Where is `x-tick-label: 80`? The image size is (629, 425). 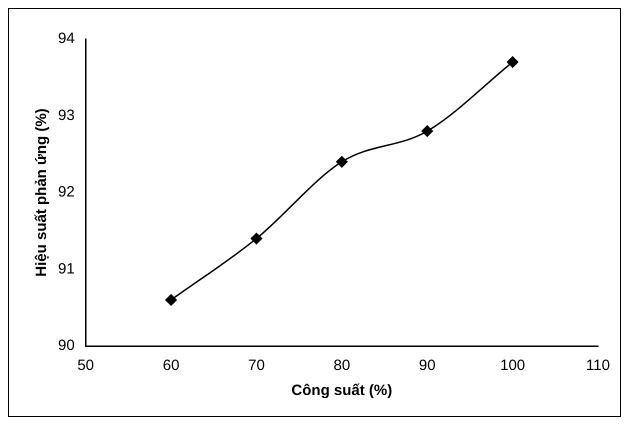 x-tick-label: 80 is located at coordinates (342, 365).